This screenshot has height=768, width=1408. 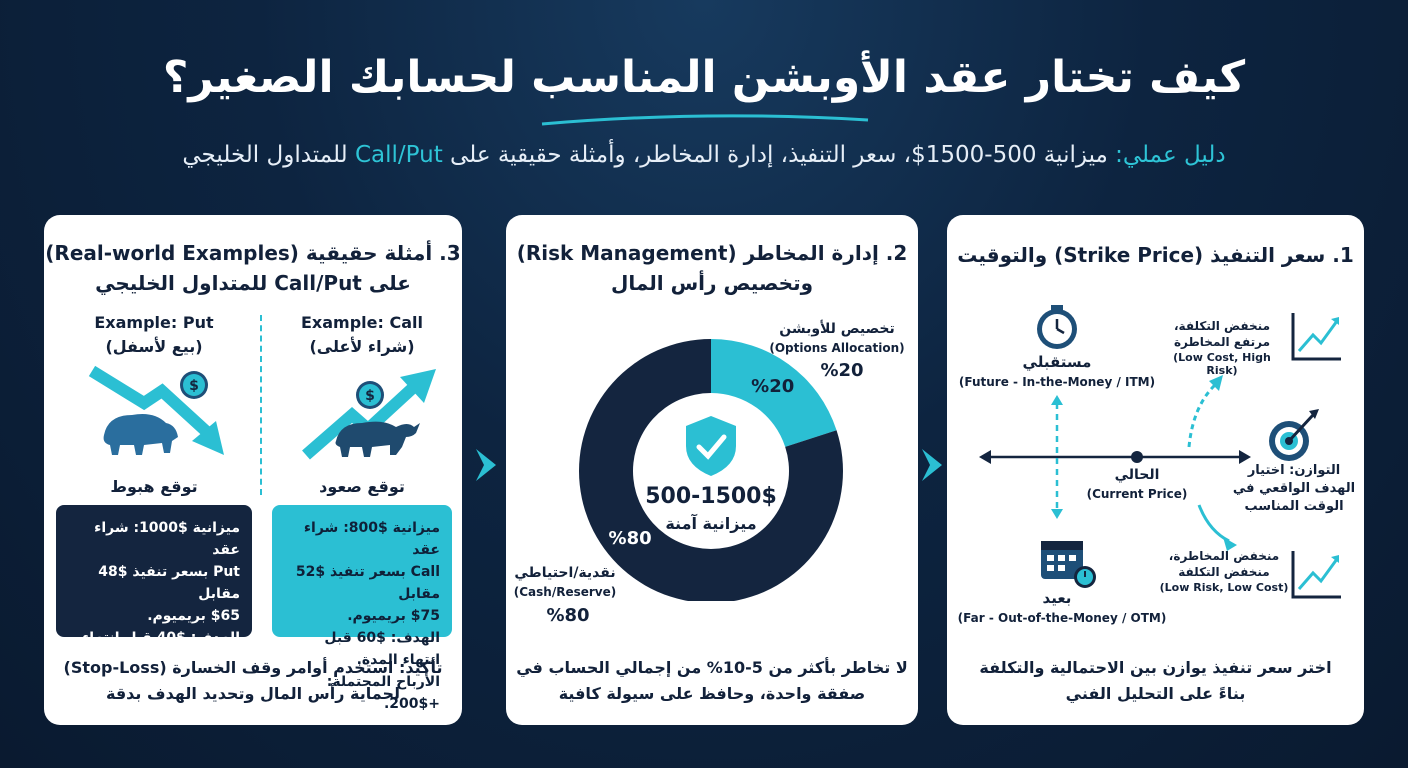 I want to click on low-cost-sub: (Low Cost, High Risk), so click(x=1222, y=364).